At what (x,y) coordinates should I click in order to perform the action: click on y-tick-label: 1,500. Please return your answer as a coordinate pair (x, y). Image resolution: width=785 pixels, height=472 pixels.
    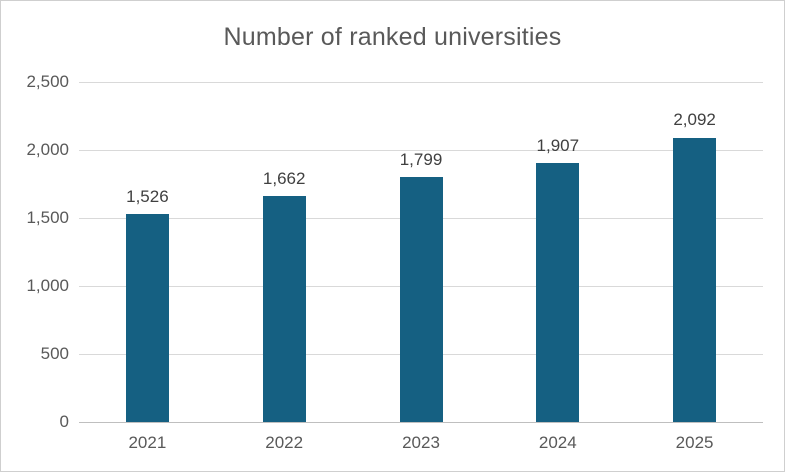
    Looking at the image, I should click on (47, 217).